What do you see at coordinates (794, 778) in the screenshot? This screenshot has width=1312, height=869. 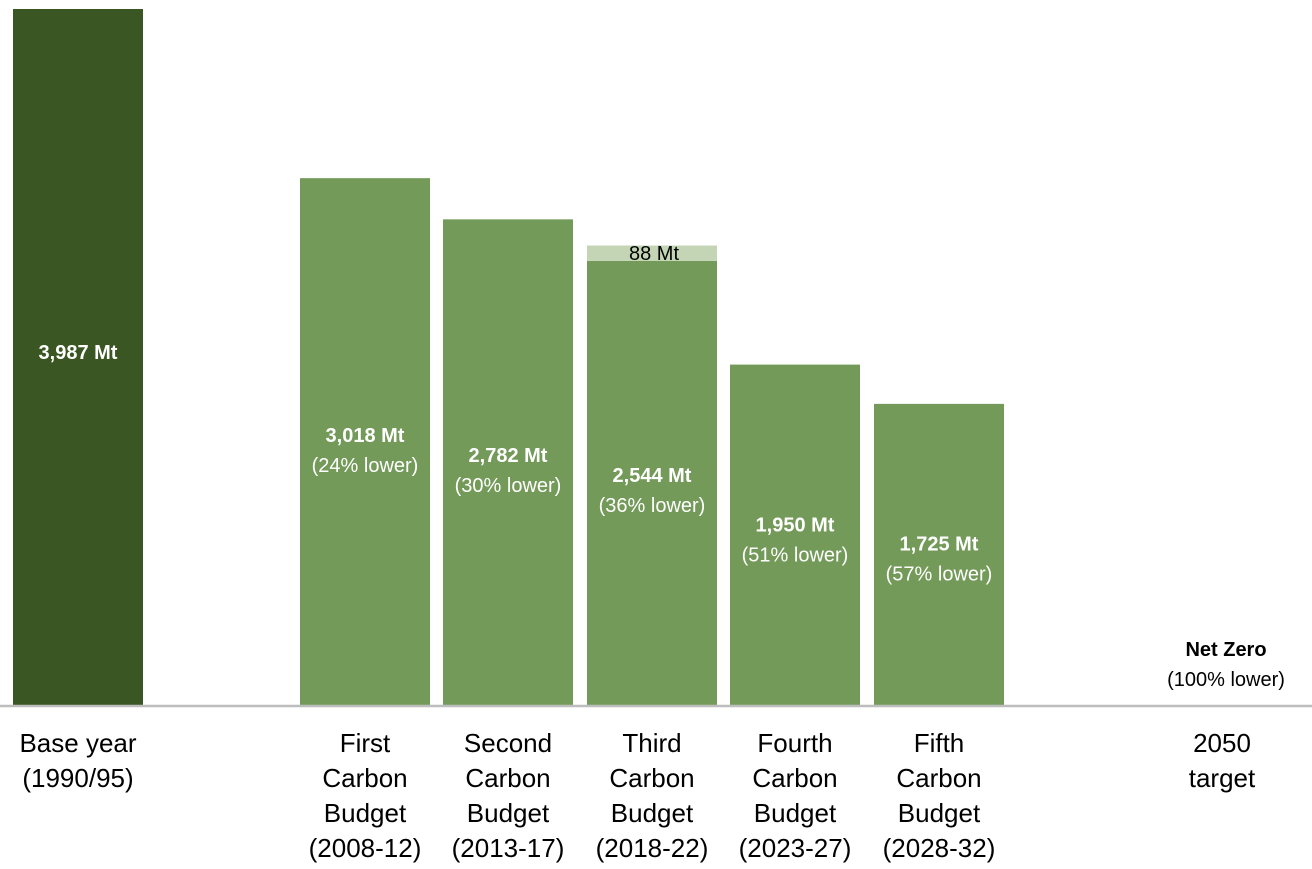 I see `category-label-fourth-carbon-budget-2023-27: Carbon` at bounding box center [794, 778].